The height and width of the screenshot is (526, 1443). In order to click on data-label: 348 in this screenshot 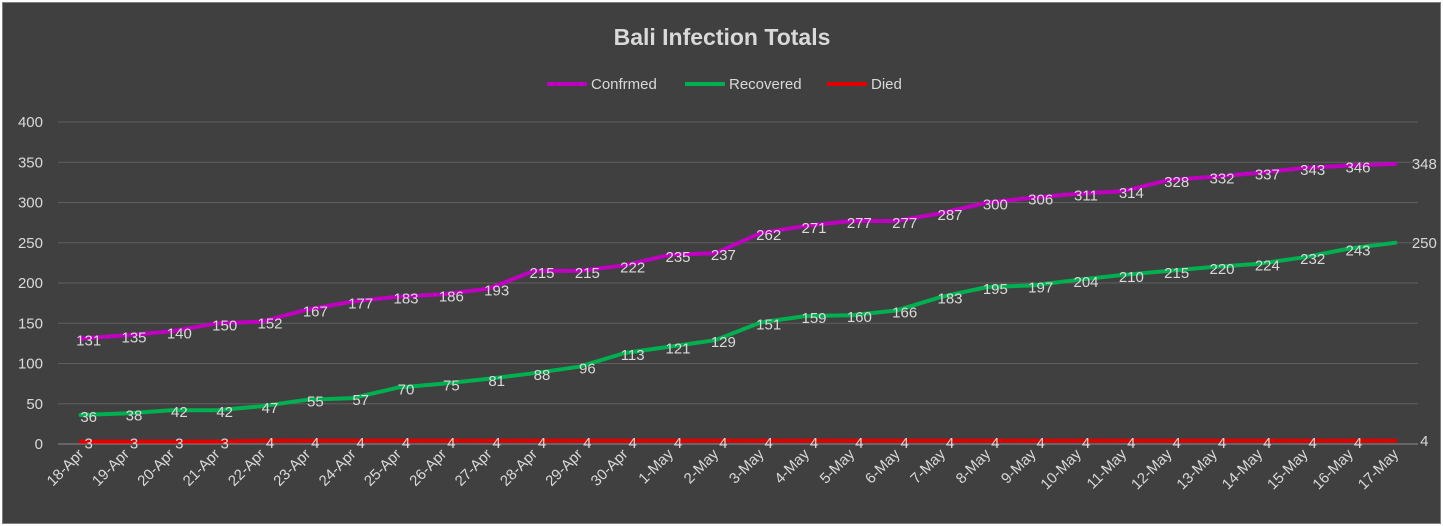, I will do `click(1424, 164)`.